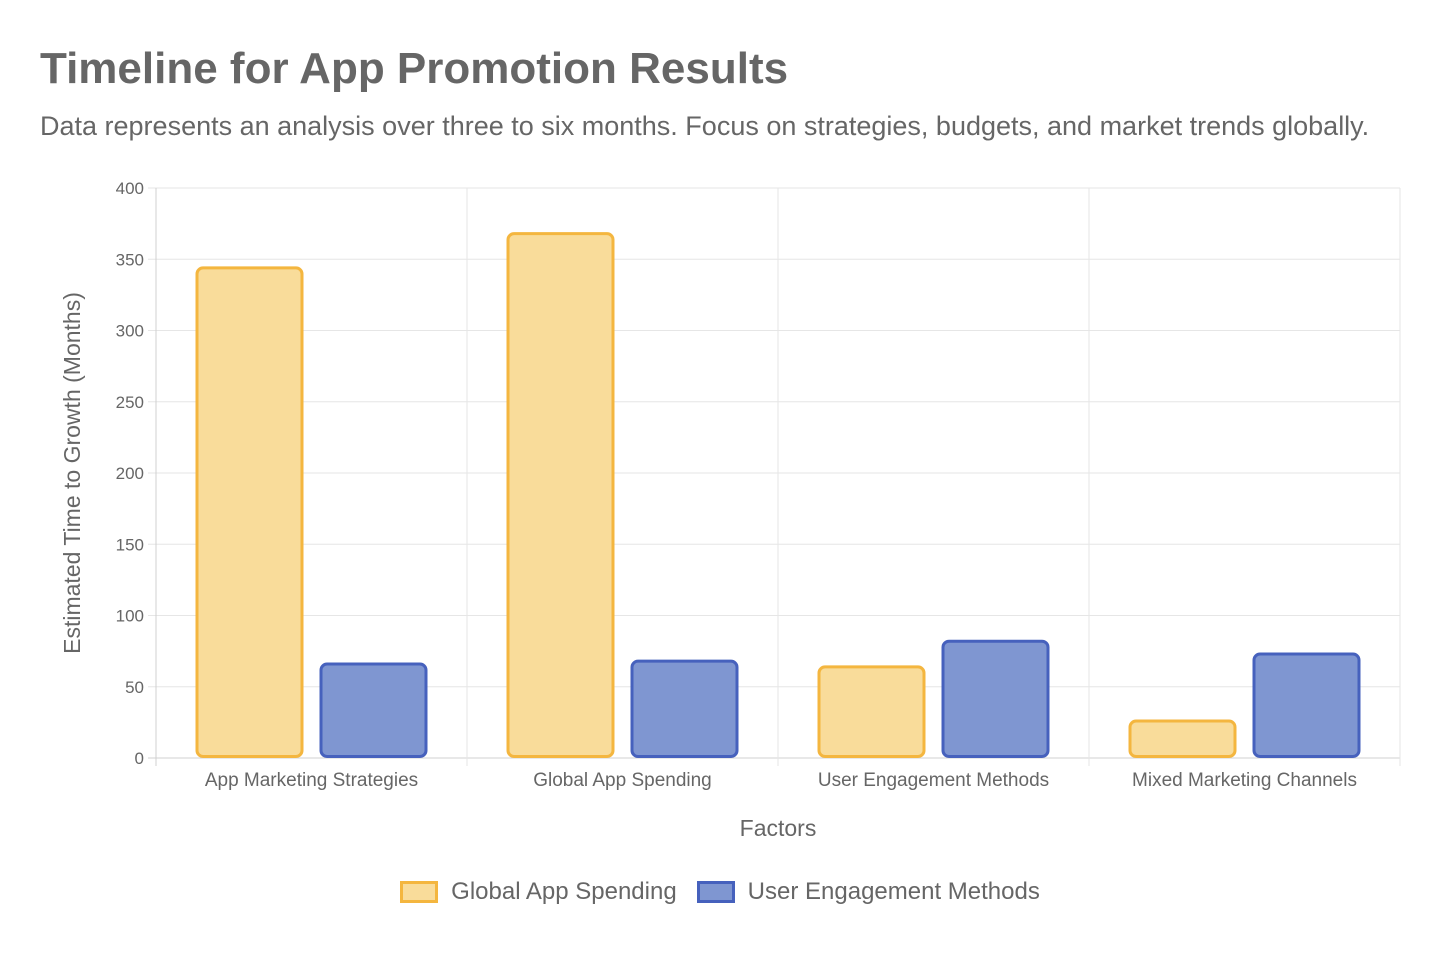  Describe the element at coordinates (414, 68) in the screenshot. I see `chart-title: Timeline for App Promotion Results` at that location.